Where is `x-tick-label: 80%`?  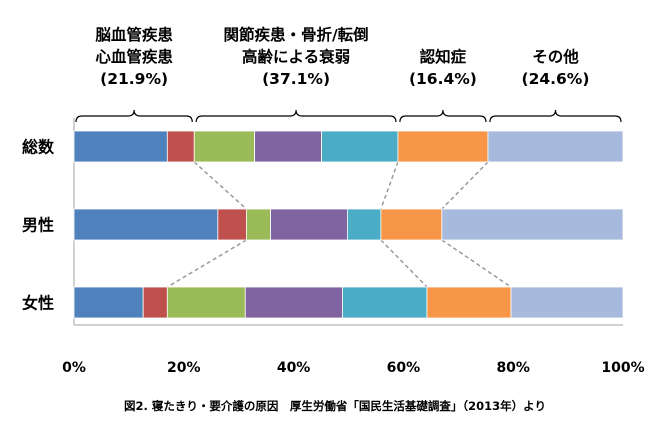 x-tick-label: 80% is located at coordinates (513, 368).